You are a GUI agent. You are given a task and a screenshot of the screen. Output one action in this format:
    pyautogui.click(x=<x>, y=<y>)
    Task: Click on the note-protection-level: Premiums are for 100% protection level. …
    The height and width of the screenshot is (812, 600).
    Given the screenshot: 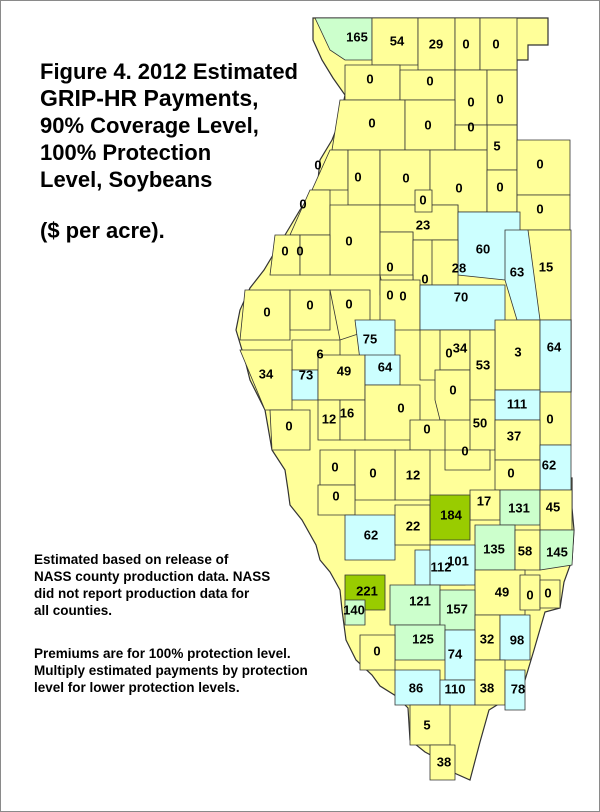 What is the action you would take?
    pyautogui.click(x=204, y=670)
    